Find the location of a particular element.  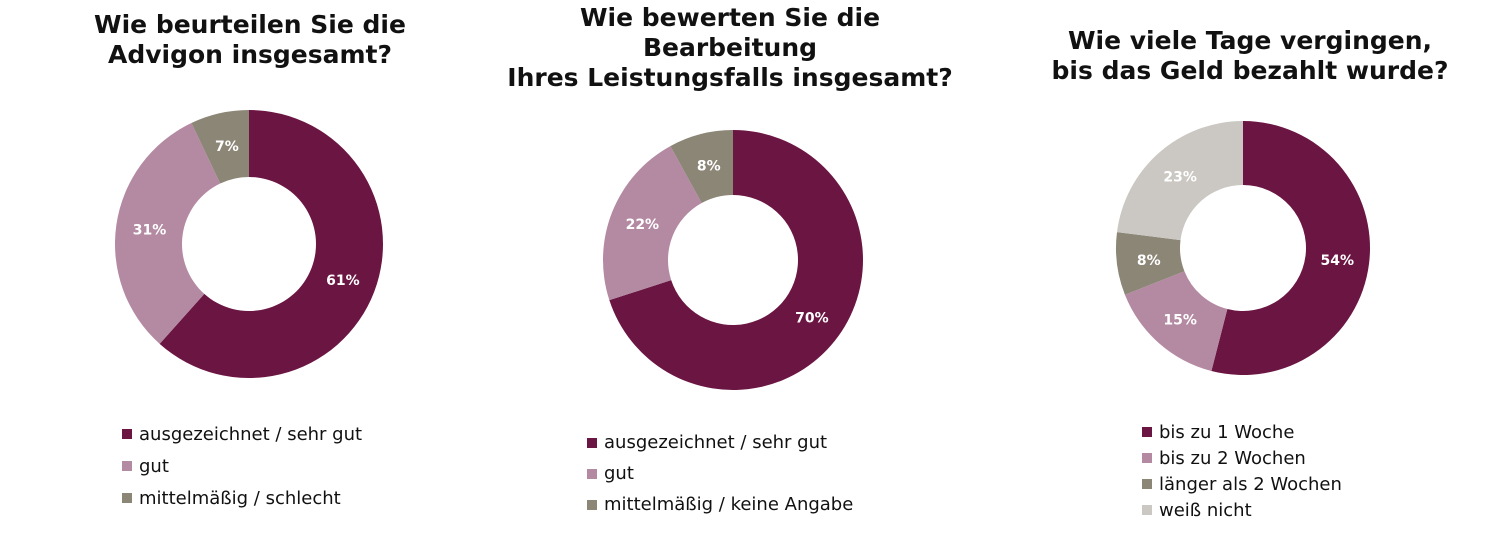

segment-value-label: 31% is located at coordinates (150, 231).